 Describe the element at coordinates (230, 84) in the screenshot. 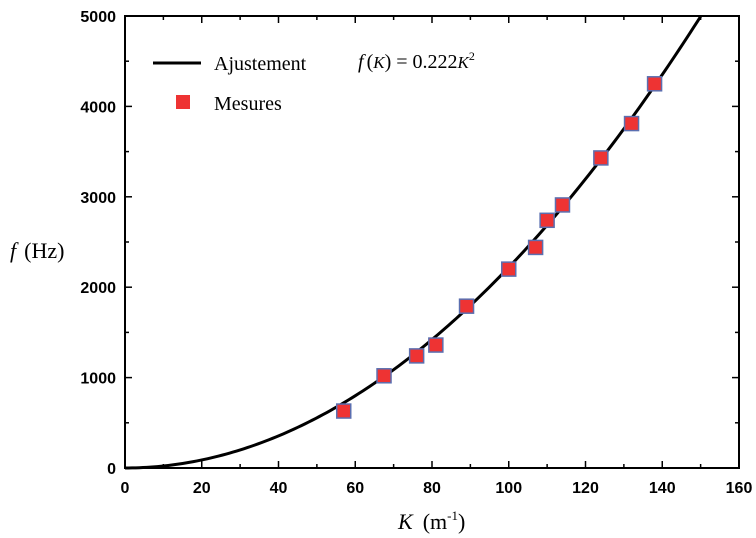

I see `legend: Ajustement Mesures` at that location.